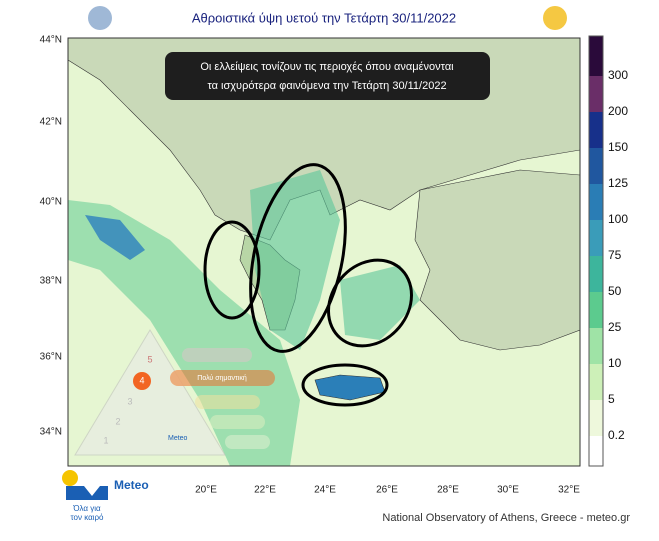 Image resolution: width=659 pixels, height=541 pixels. I want to click on lat-label: 40°N, so click(51, 202).